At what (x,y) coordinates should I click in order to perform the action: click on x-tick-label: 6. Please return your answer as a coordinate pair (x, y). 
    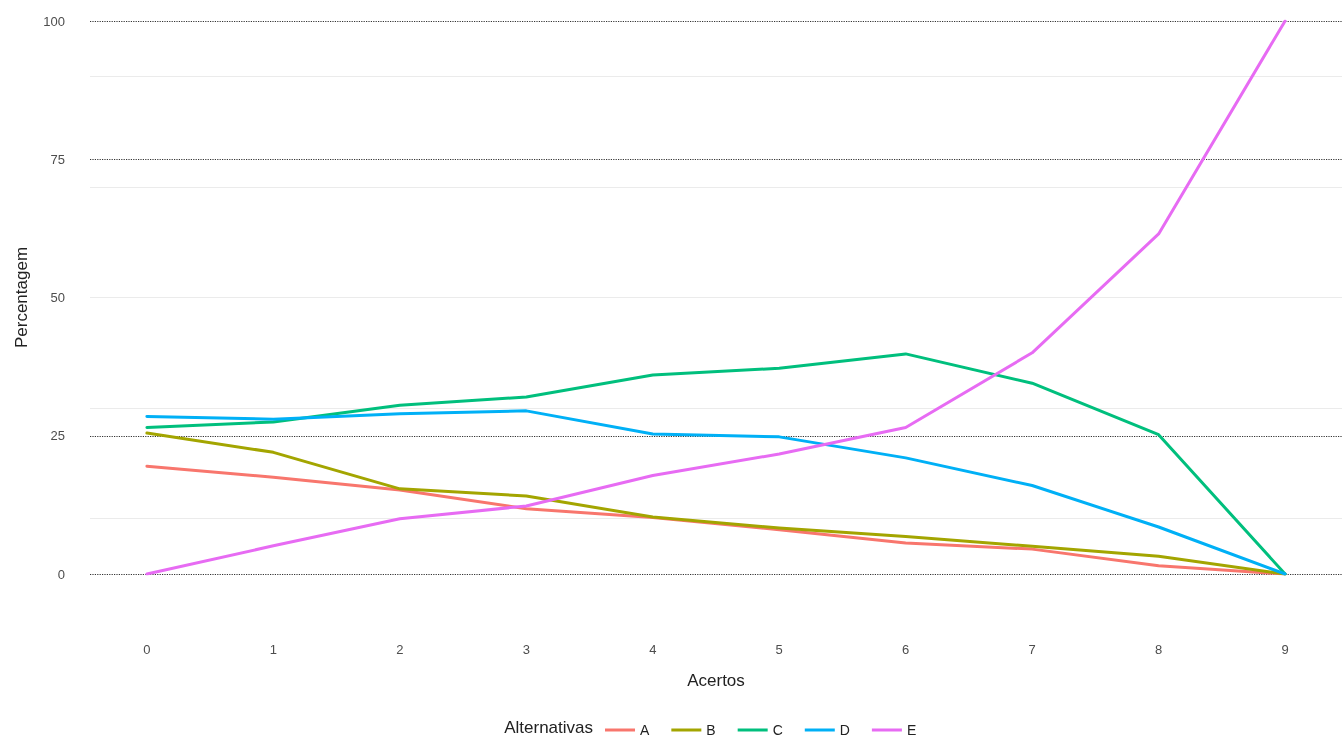
    Looking at the image, I should click on (906, 649).